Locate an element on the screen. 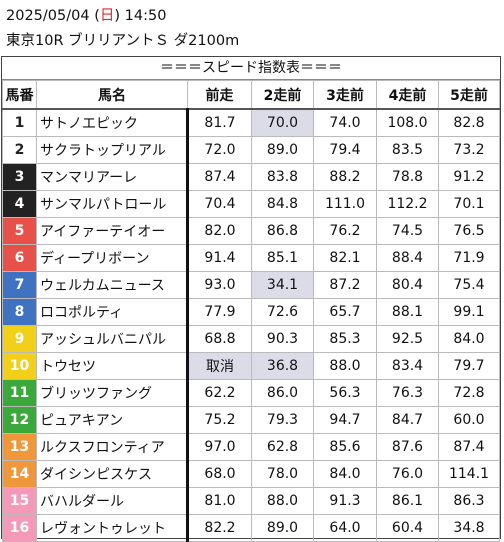 Image resolution: width=504 pixels, height=542 pixels. speed-index-cell: 82.1 is located at coordinates (345, 258).